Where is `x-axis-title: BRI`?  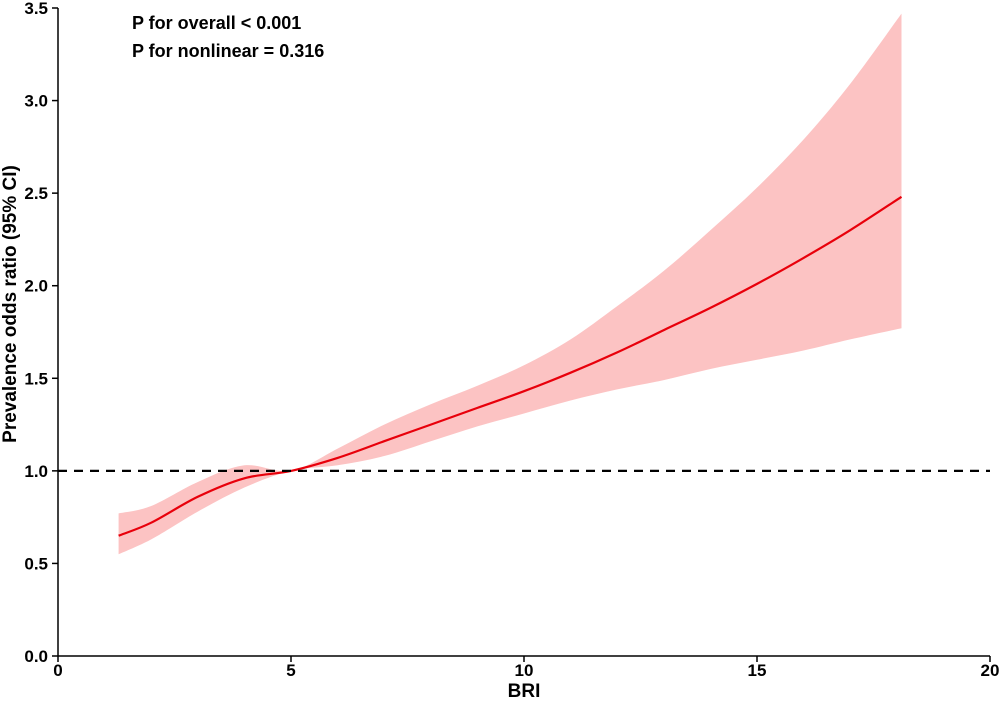
x-axis-title: BRI is located at coordinates (524, 691).